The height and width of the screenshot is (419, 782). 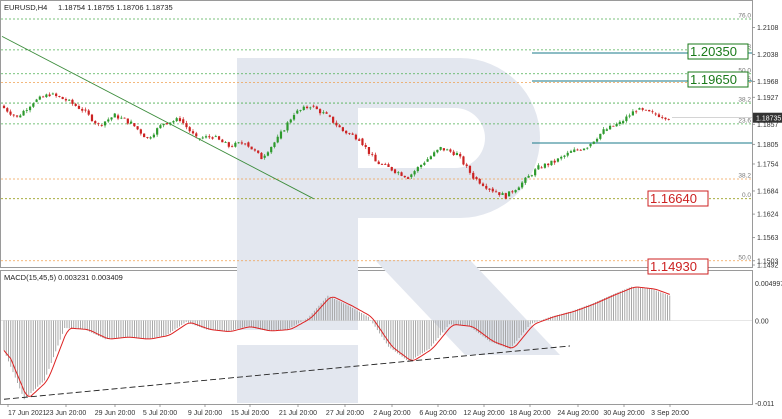 I want to click on price-tick-label: 1.1624, so click(x=768, y=215).